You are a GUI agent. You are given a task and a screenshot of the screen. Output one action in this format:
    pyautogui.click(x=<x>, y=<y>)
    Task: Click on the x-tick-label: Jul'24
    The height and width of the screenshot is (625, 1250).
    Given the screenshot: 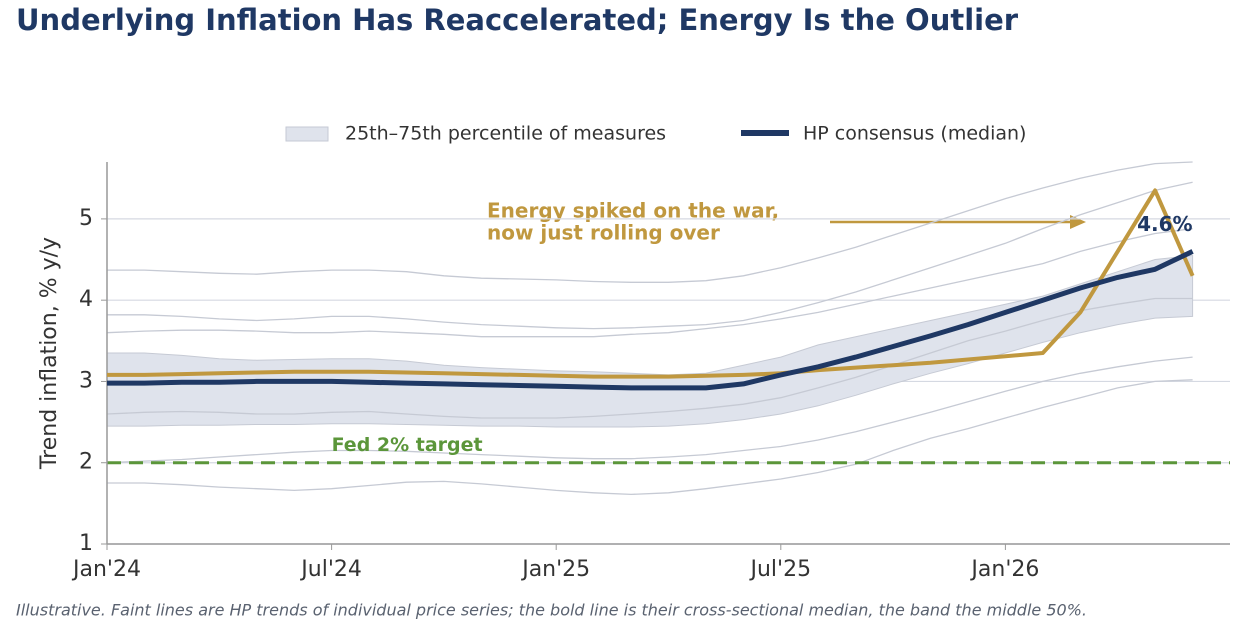 What is the action you would take?
    pyautogui.click(x=330, y=569)
    